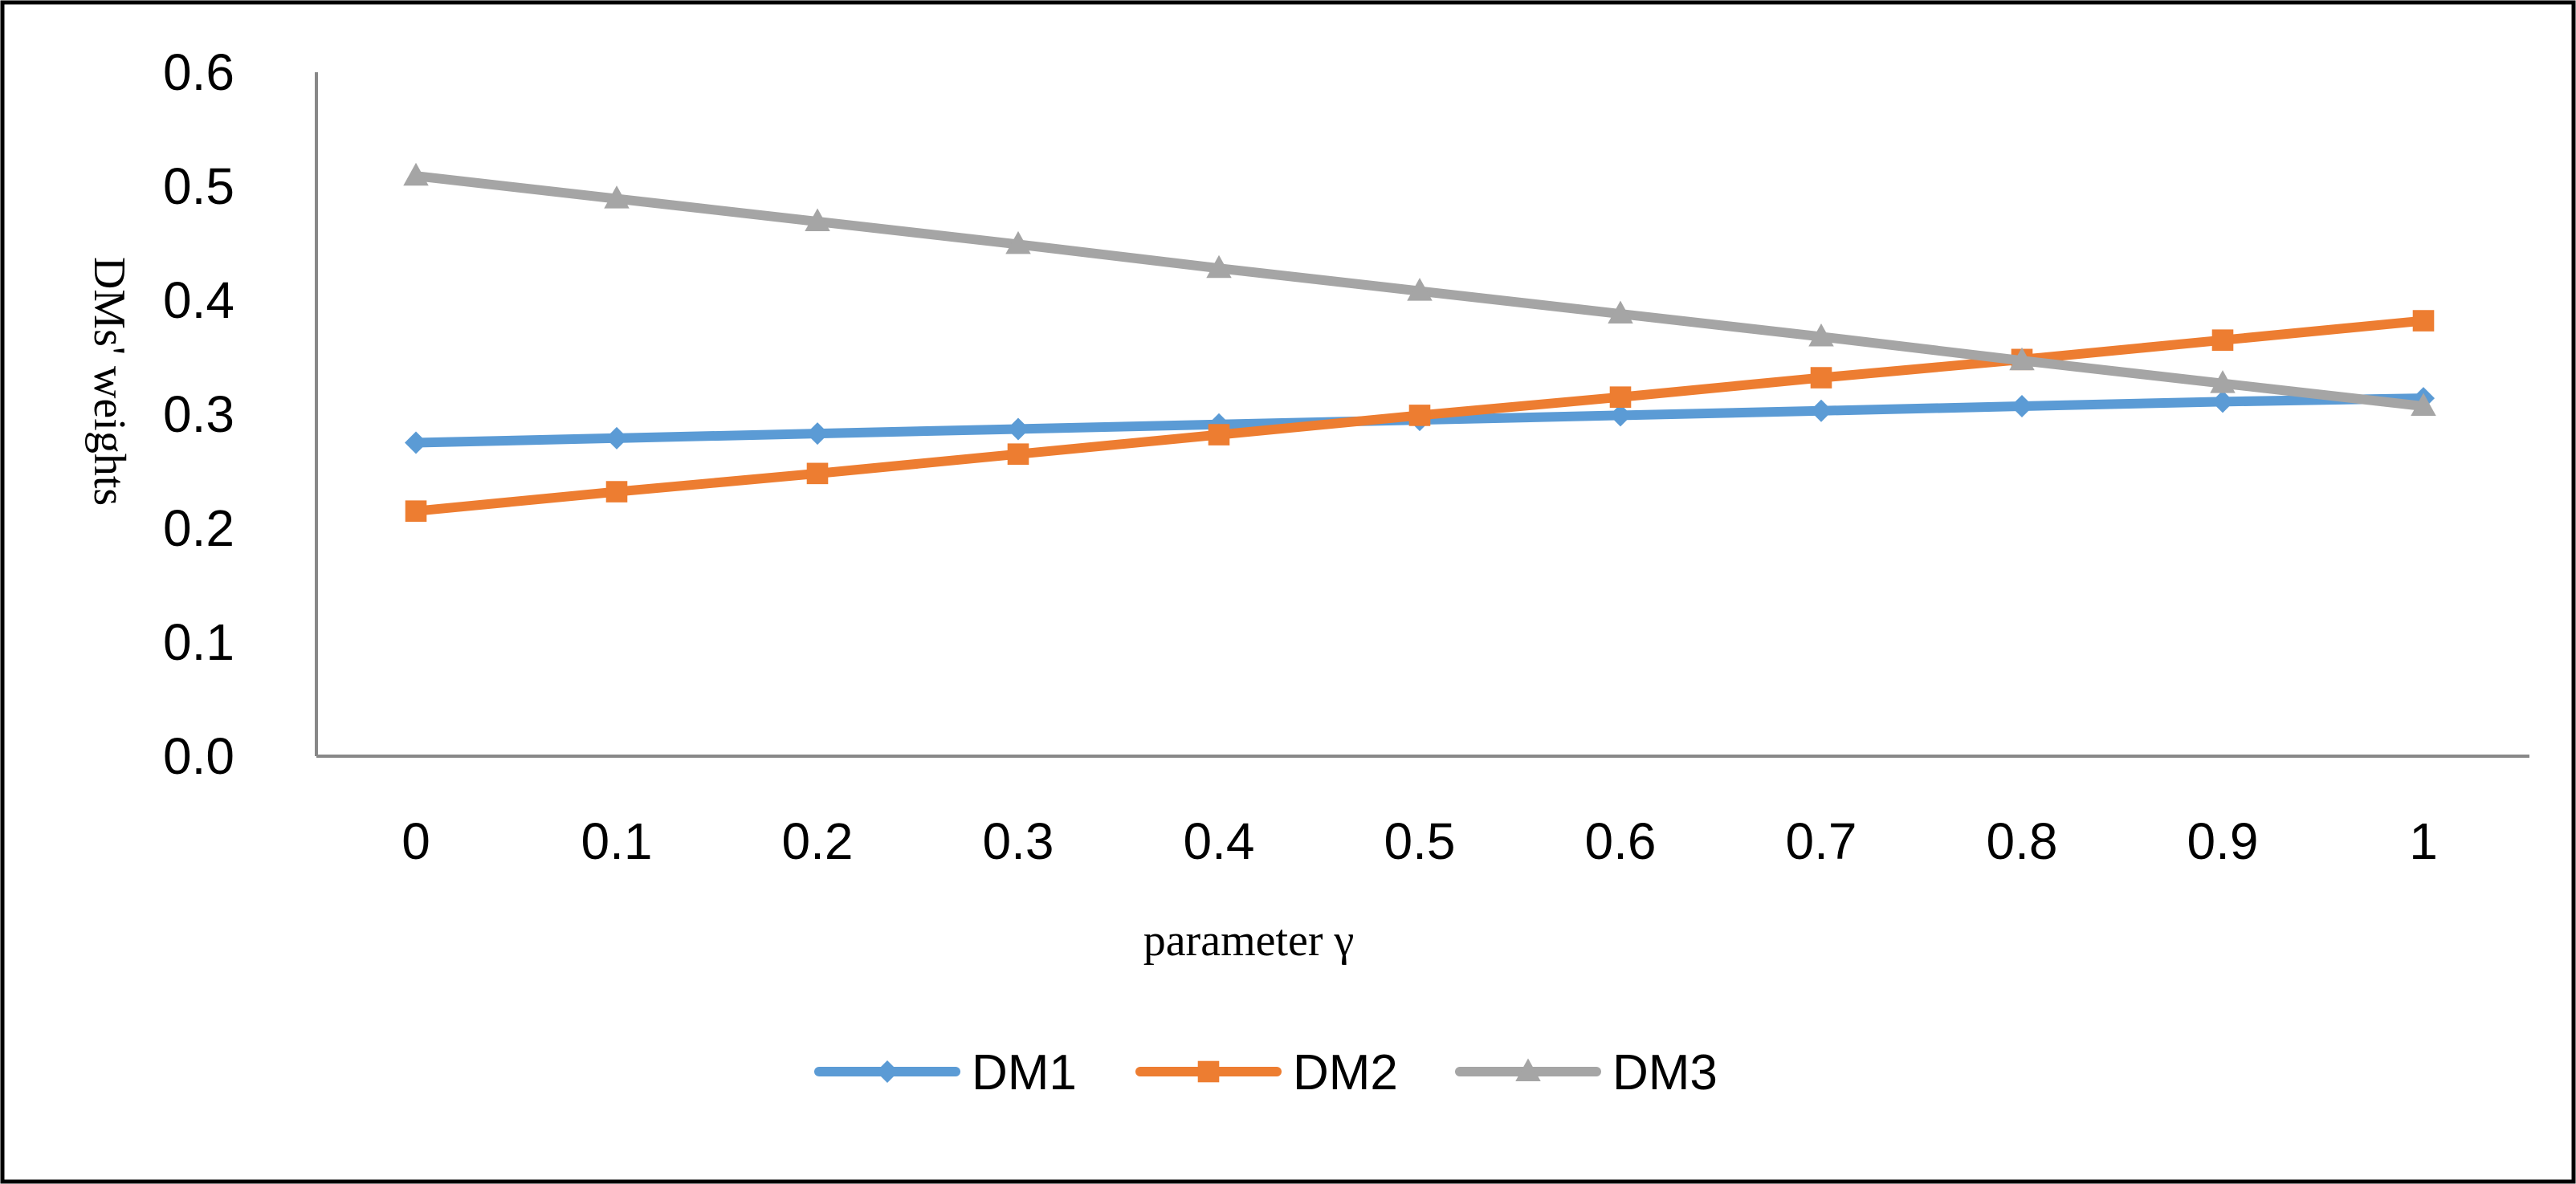 The image size is (2576, 1184). I want to click on y-axis-title: DMs' weights, so click(109, 381).